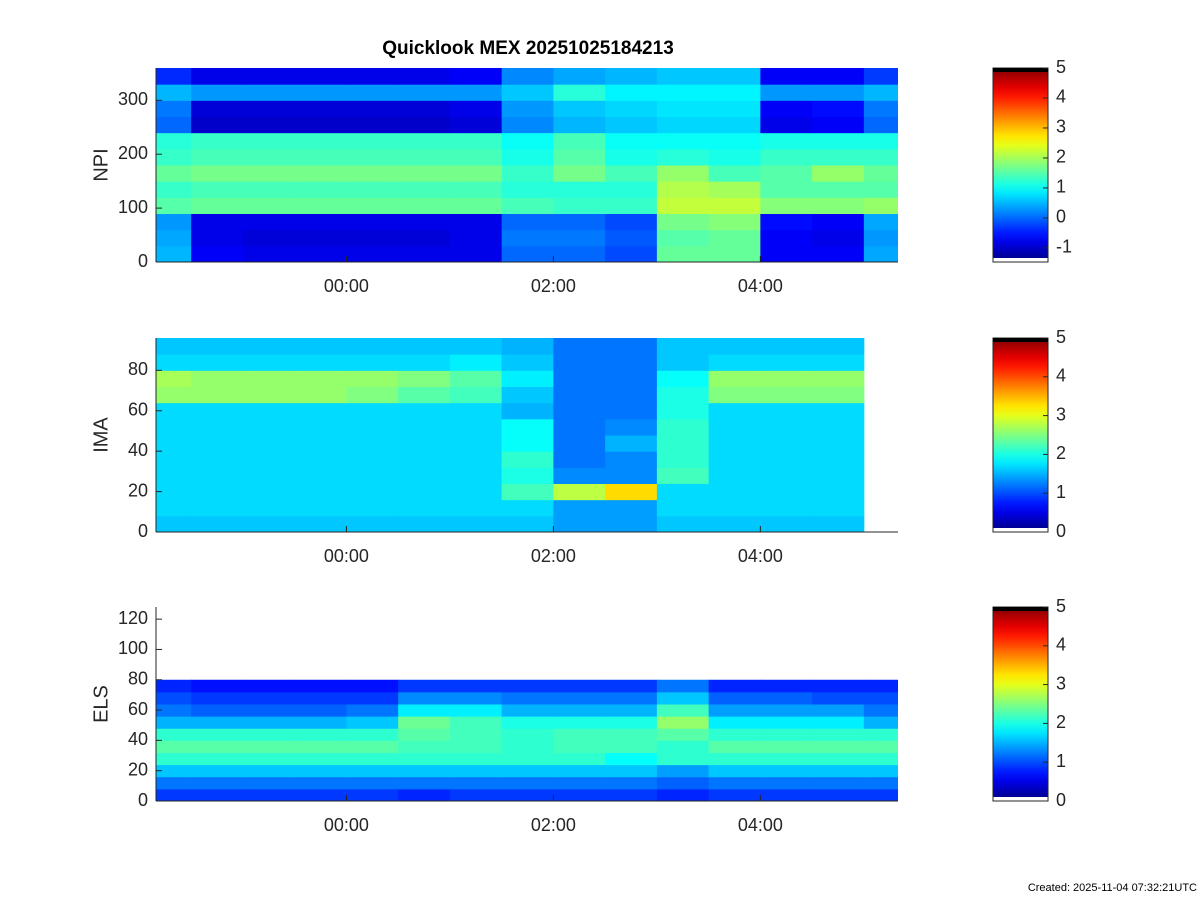 Image resolution: width=1200 pixels, height=900 pixels. Describe the element at coordinates (133, 648) in the screenshot. I see `y-tick-label: 100` at that location.